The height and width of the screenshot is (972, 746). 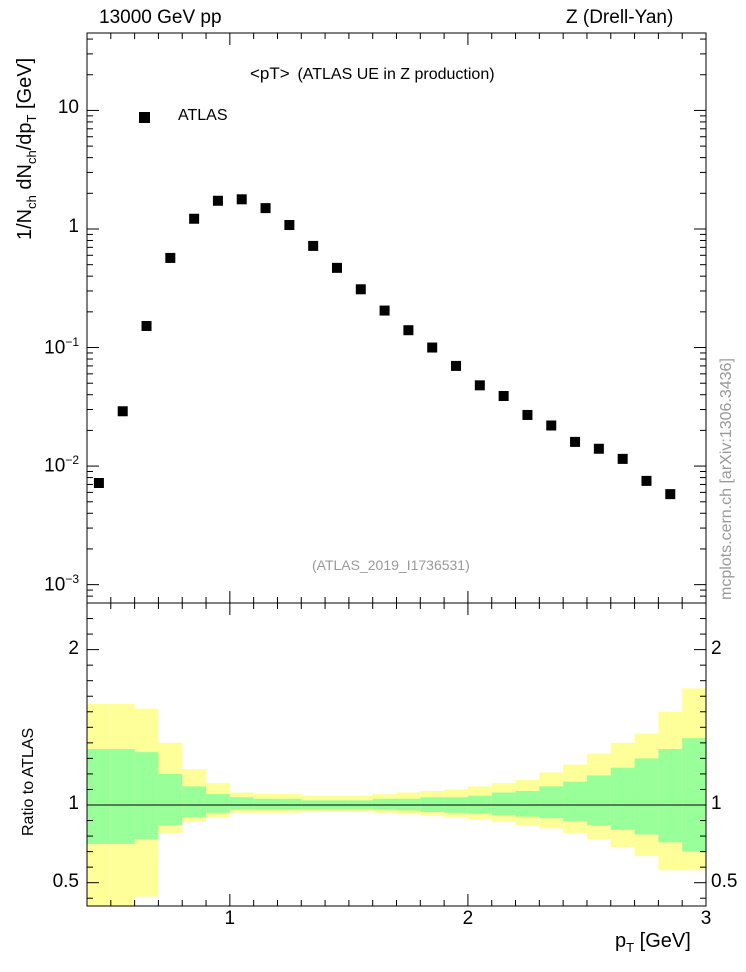 I want to click on legend-marker-atlas, so click(x=144, y=117).